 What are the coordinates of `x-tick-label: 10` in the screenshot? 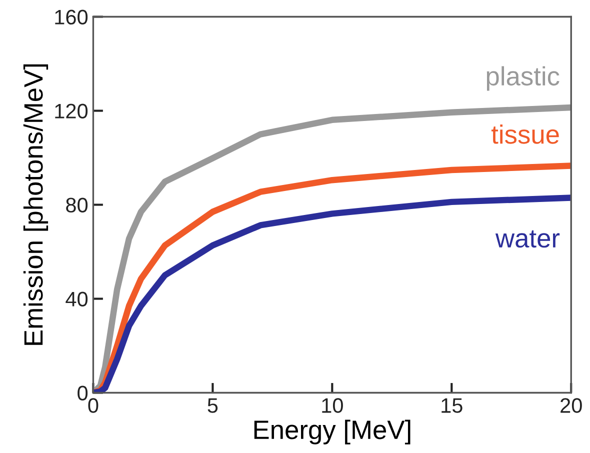 It's located at (332, 405).